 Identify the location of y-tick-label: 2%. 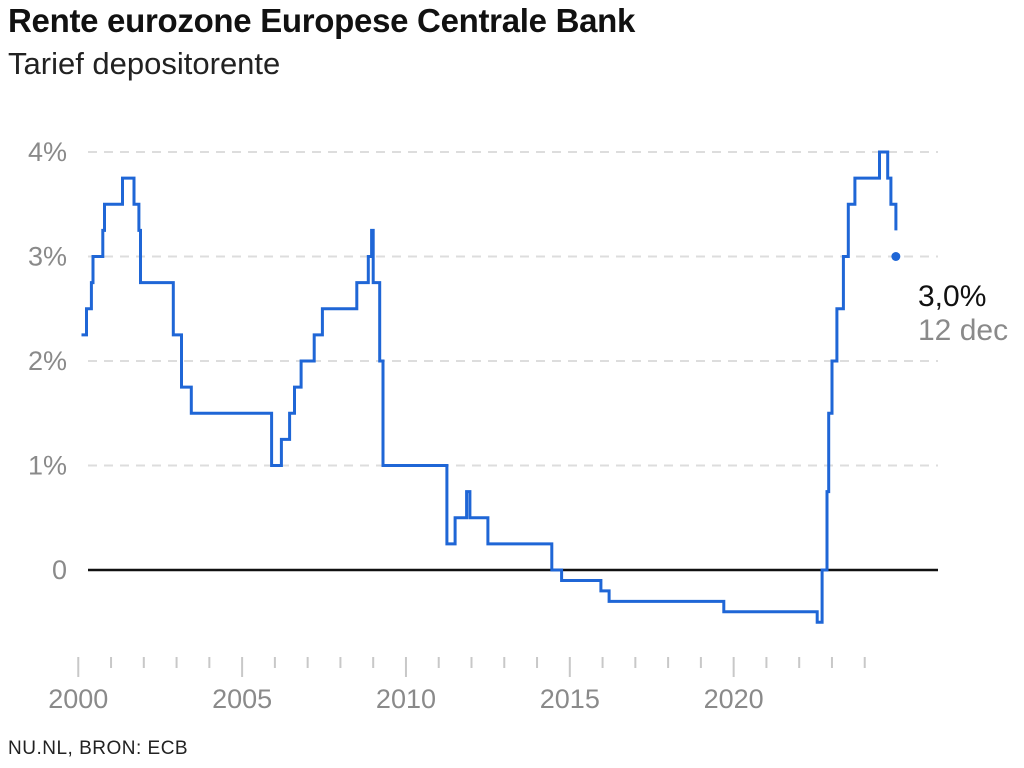
(47, 361).